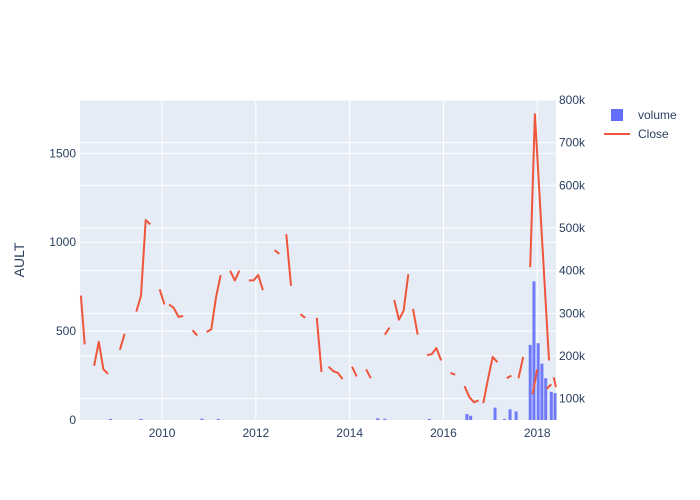  I want to click on y-axis-title: AULT, so click(19, 259).